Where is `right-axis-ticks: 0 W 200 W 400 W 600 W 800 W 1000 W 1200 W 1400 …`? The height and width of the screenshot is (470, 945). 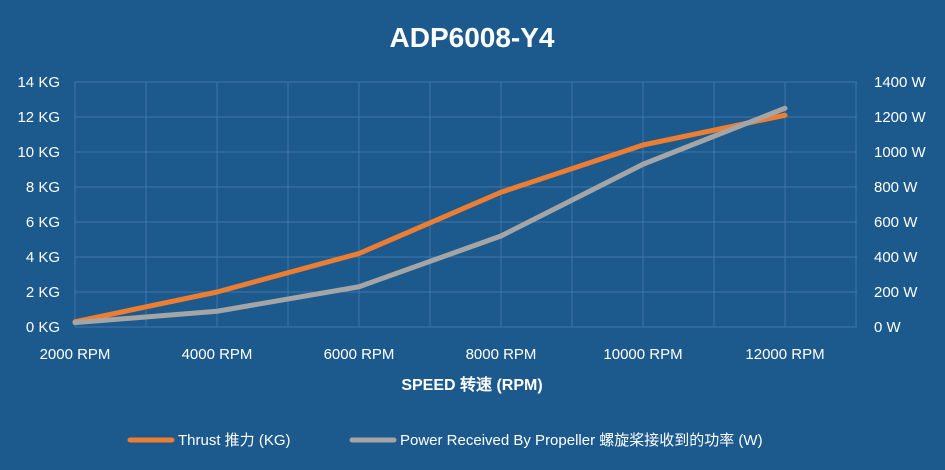 right-axis-ticks: 0 W 200 W 400 W 600 W 800 W 1000 W 1200 W 1400 … is located at coordinates (900, 205).